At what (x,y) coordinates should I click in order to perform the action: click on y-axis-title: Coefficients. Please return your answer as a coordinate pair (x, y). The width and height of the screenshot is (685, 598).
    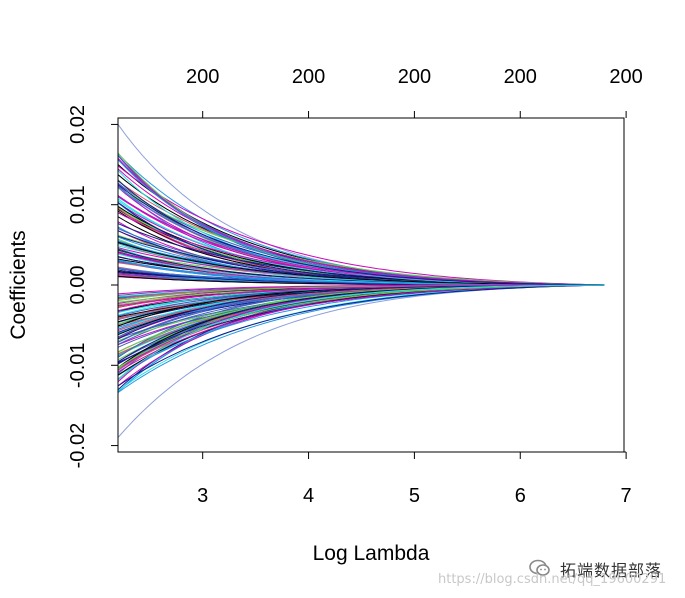
    Looking at the image, I should click on (18, 284).